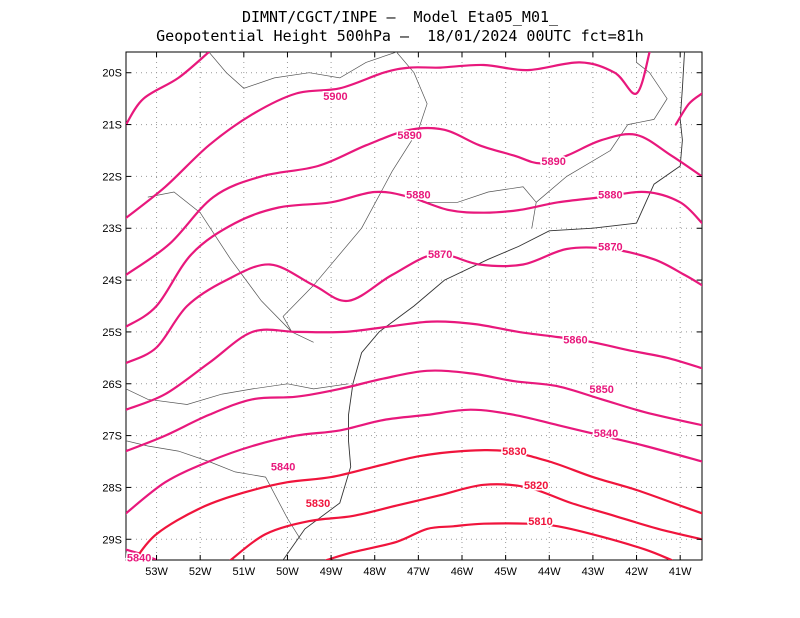 The image size is (800, 618). What do you see at coordinates (680, 572) in the screenshot?
I see `lon-tick-label: 41W` at bounding box center [680, 572].